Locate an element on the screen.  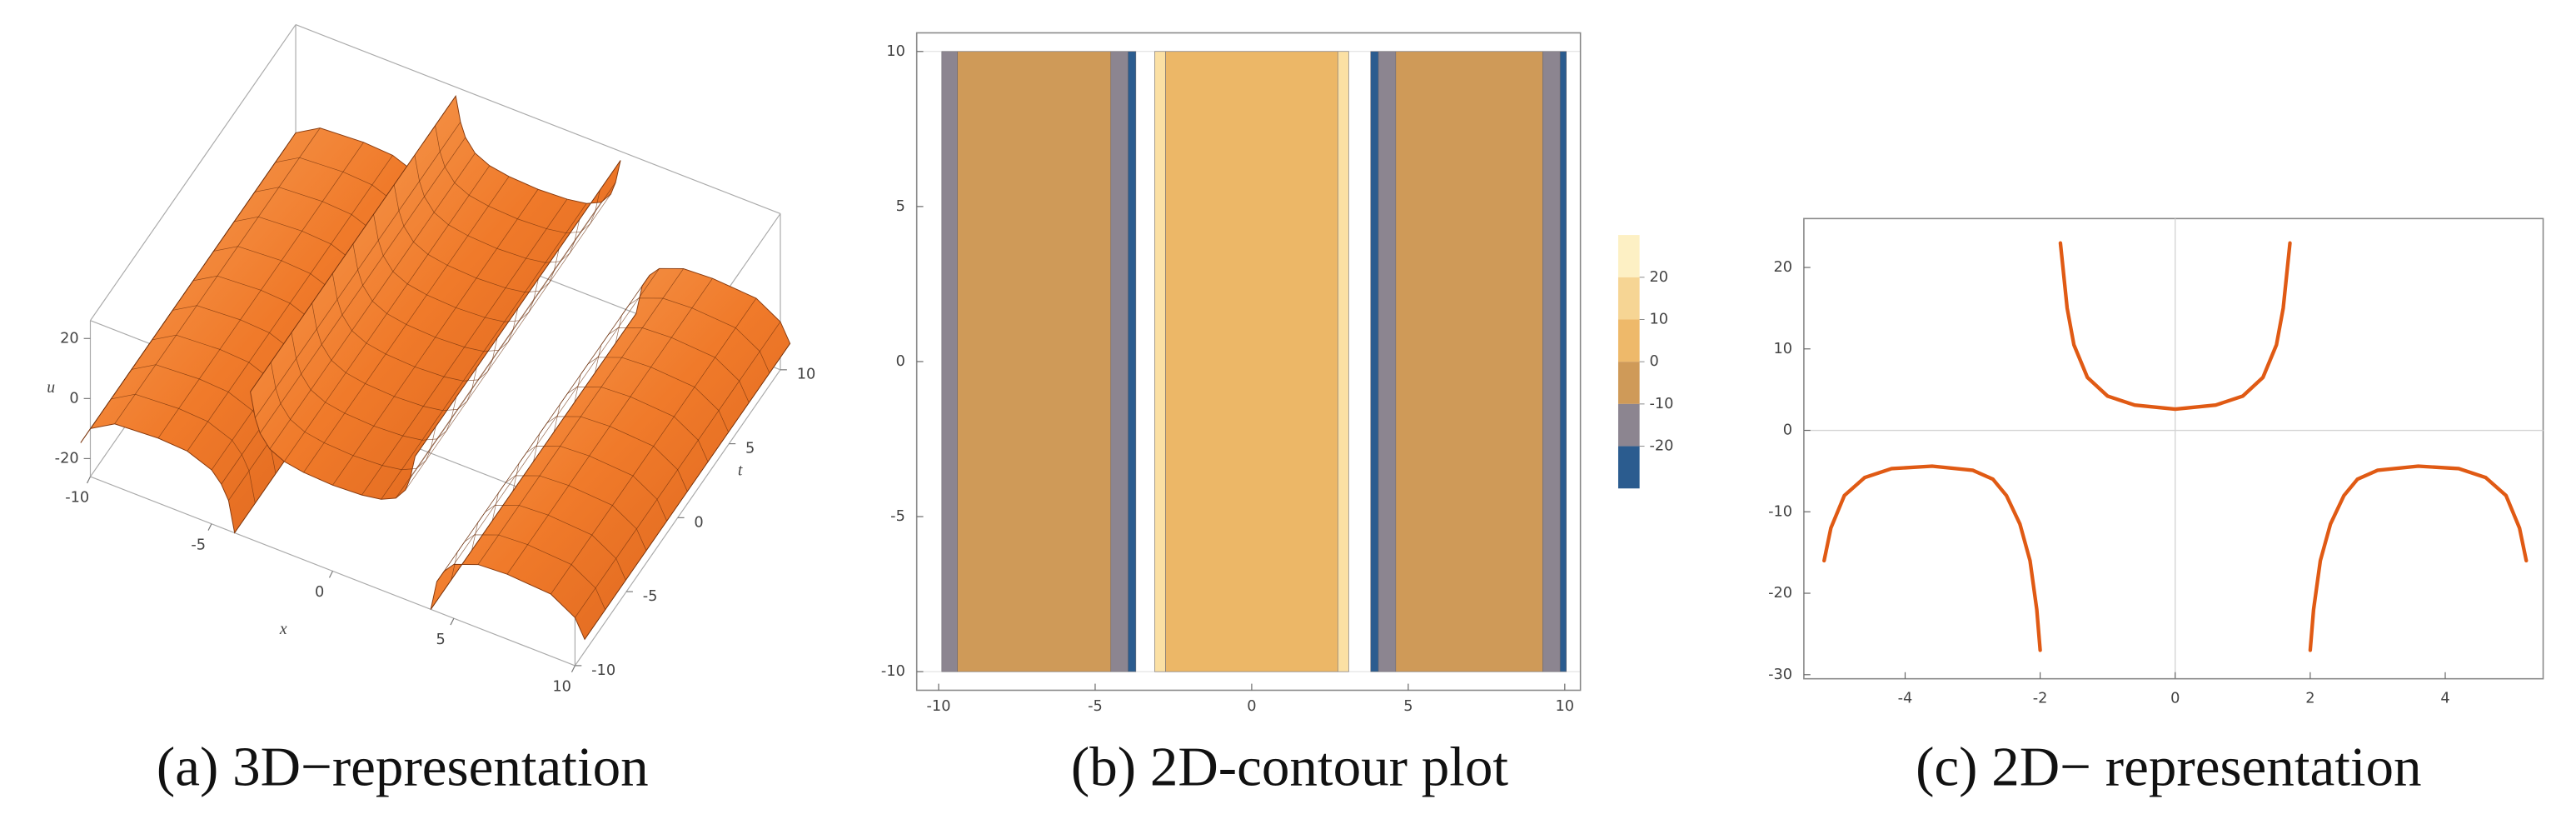
z-tick-label: 20 is located at coordinates (69, 338).